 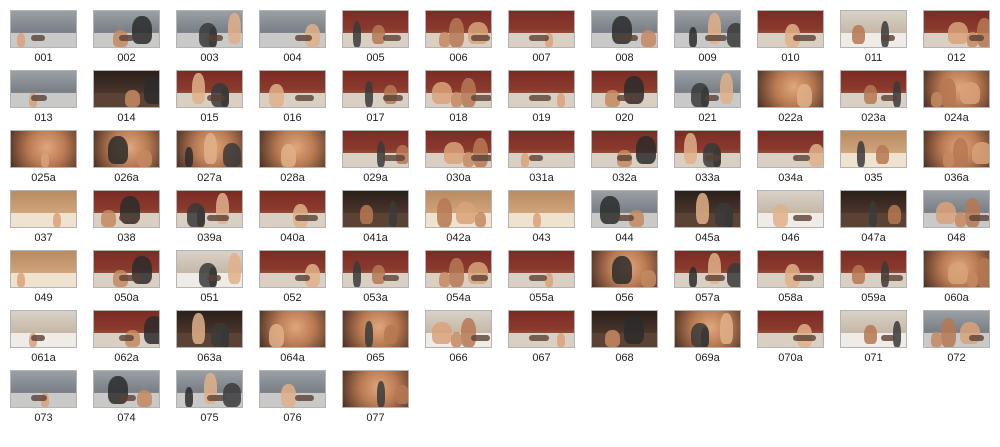 I want to click on file-item: 076, so click(x=290, y=399).